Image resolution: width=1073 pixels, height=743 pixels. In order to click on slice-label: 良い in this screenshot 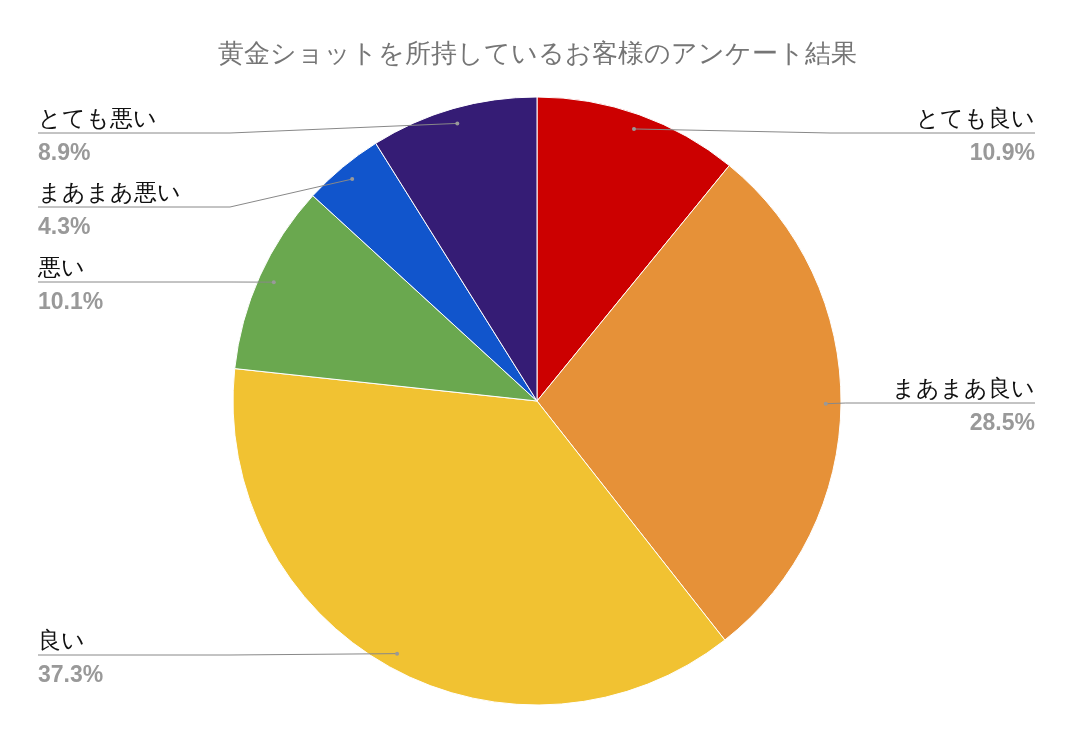, I will do `click(61, 640)`.